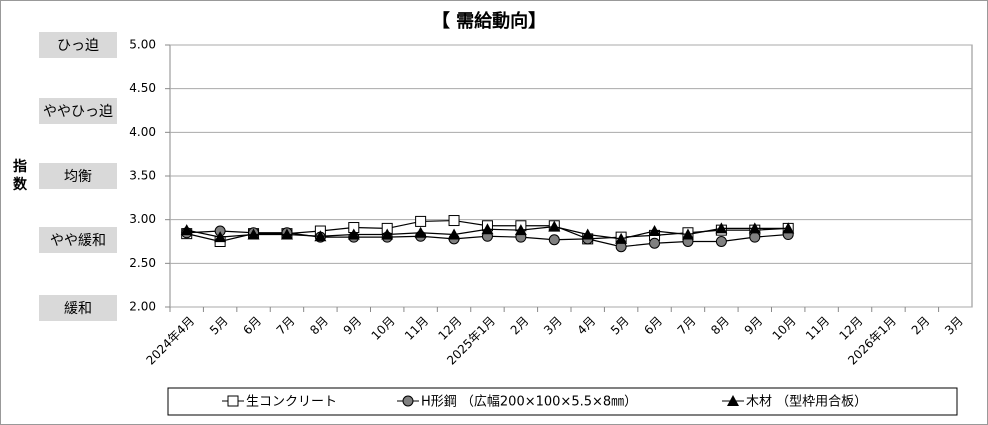  I want to click on y-axis-label: 指数, so click(20, 175).